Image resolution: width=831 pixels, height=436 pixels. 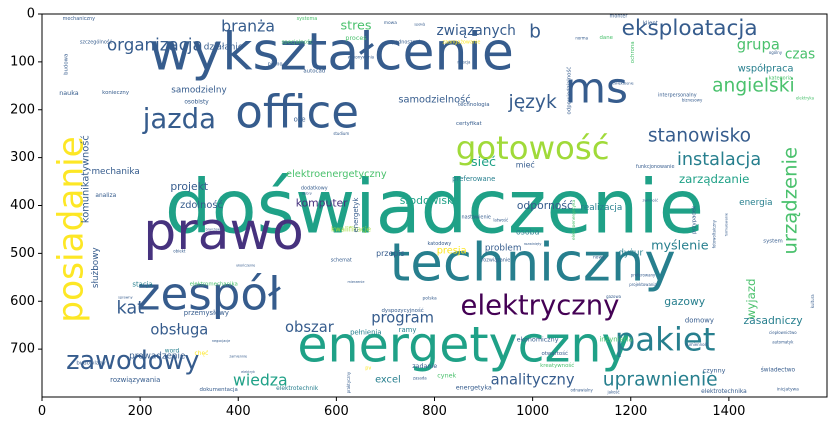 I want to click on word-88: elektrotechnika, so click(x=724, y=392).